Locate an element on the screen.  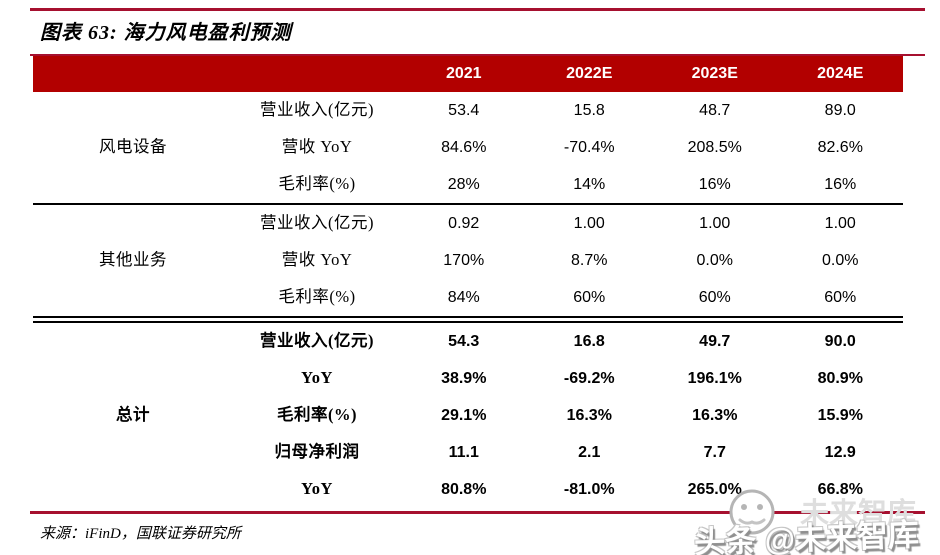
cell-value: 16.8 is located at coordinates (589, 341).